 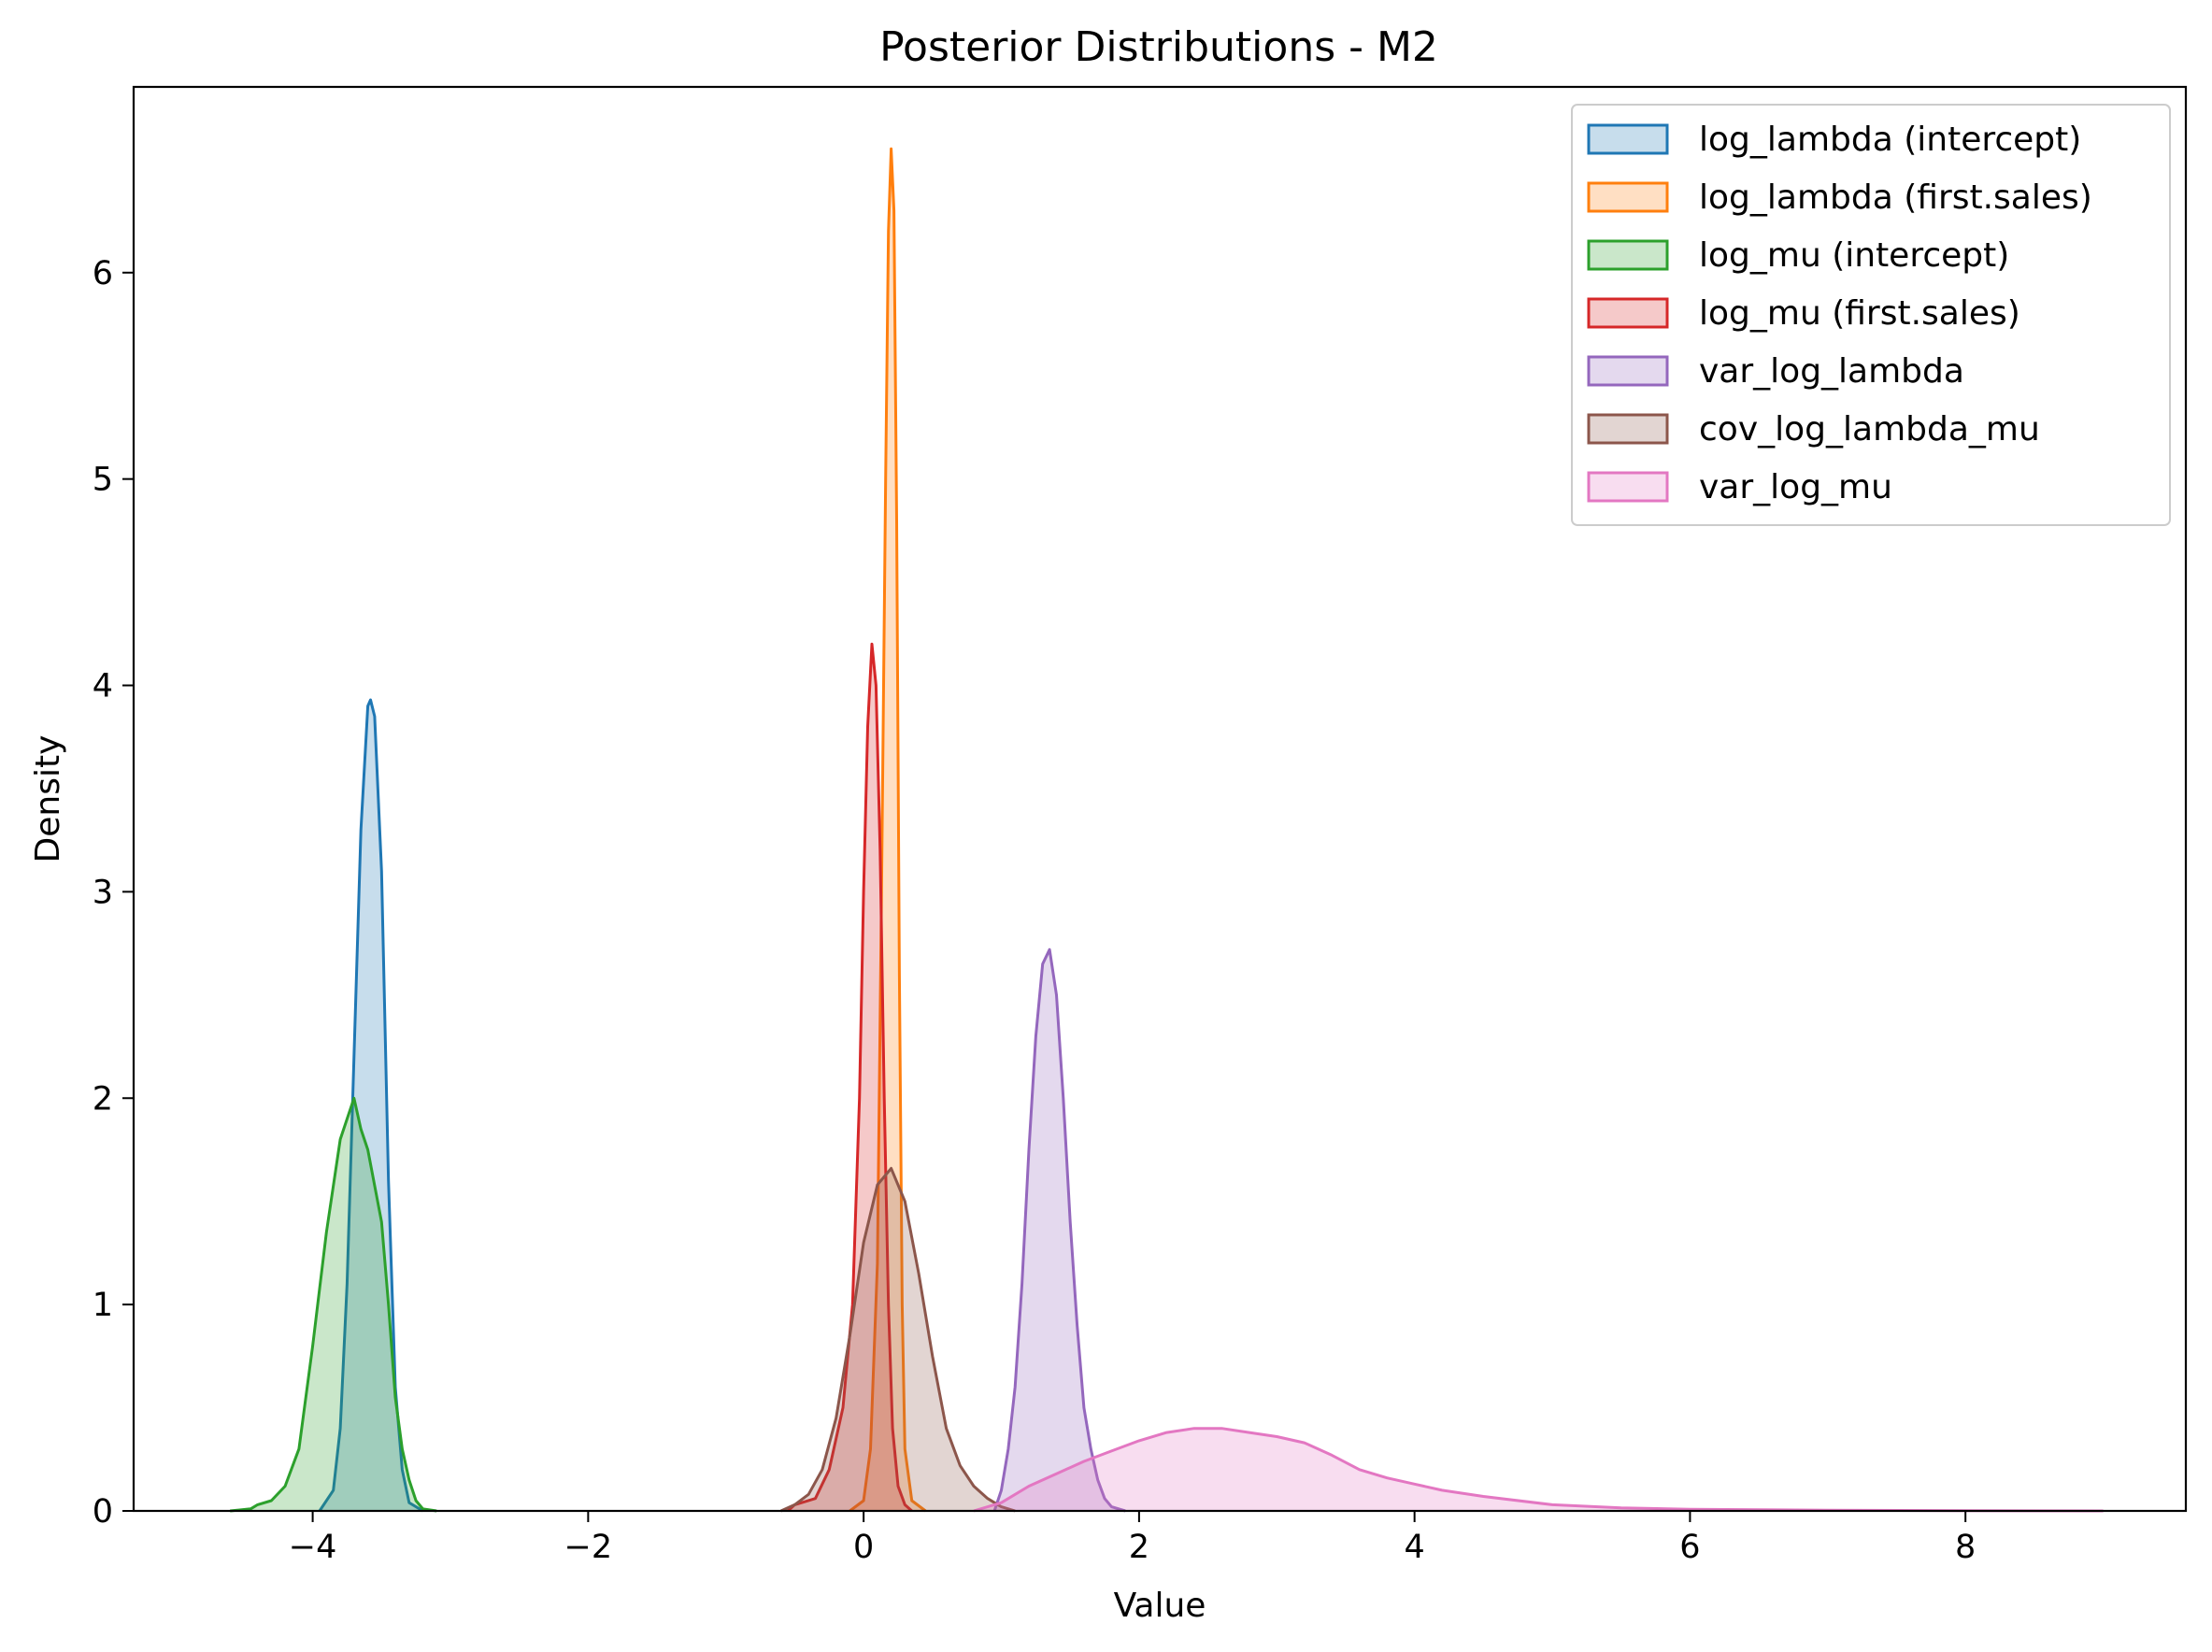 I want to click on legend-box, so click(x=1871, y=315).